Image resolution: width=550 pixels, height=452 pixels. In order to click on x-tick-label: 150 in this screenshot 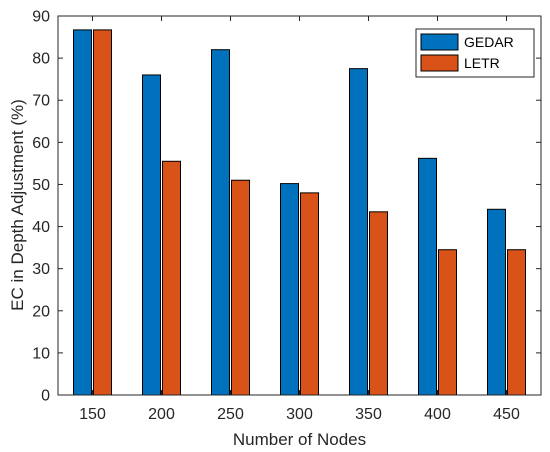, I will do `click(92, 414)`.